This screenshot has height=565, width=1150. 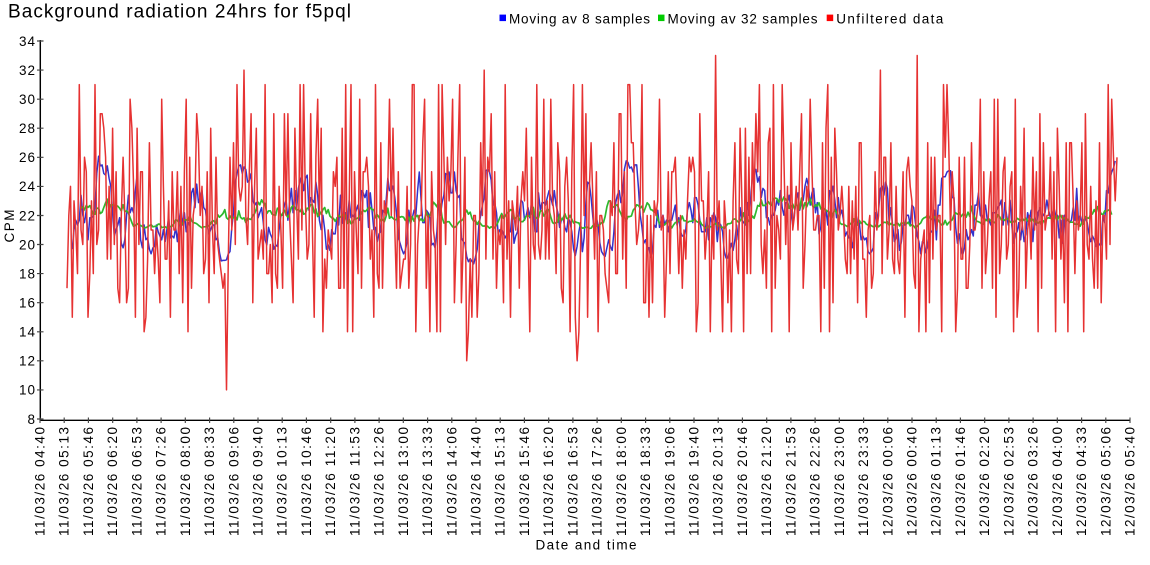 What do you see at coordinates (743, 18) in the screenshot?
I see `svg-text: Moving av 32 samples` at bounding box center [743, 18].